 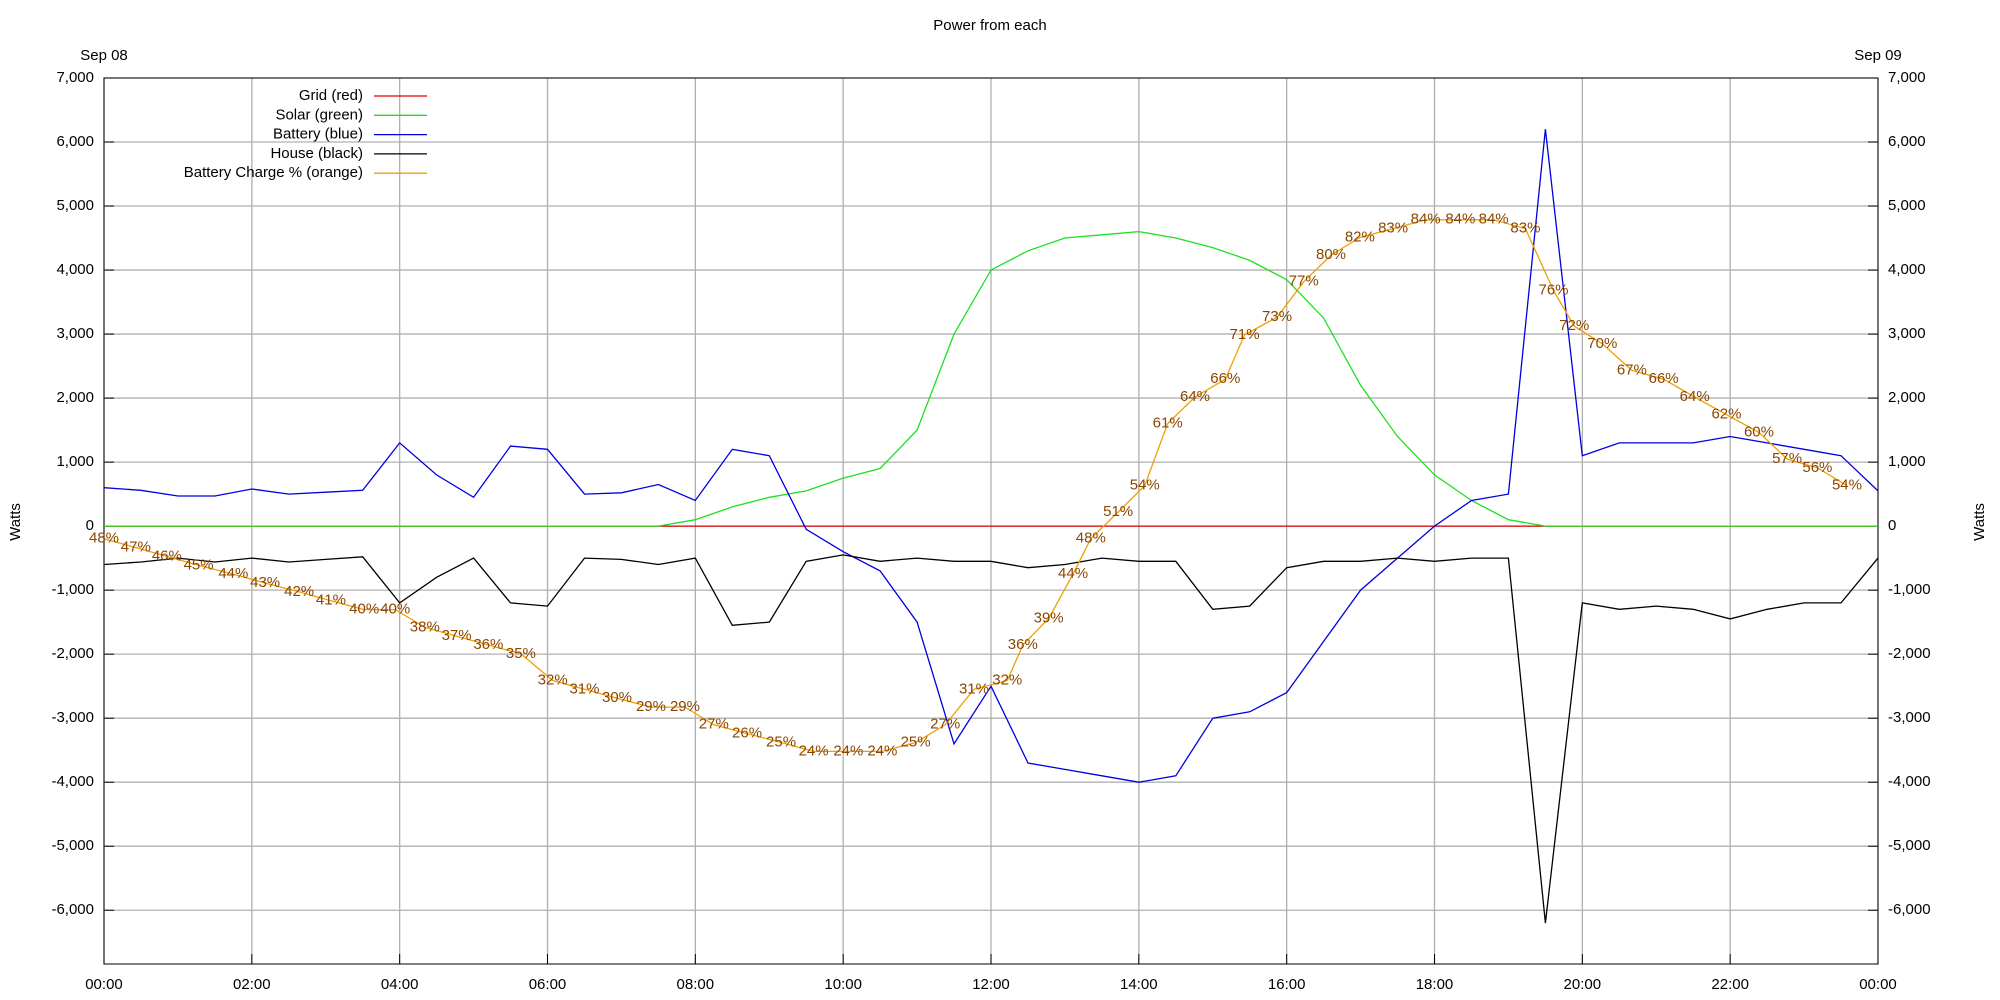 What do you see at coordinates (331, 95) in the screenshot?
I see `legend-label: Grid (red)` at bounding box center [331, 95].